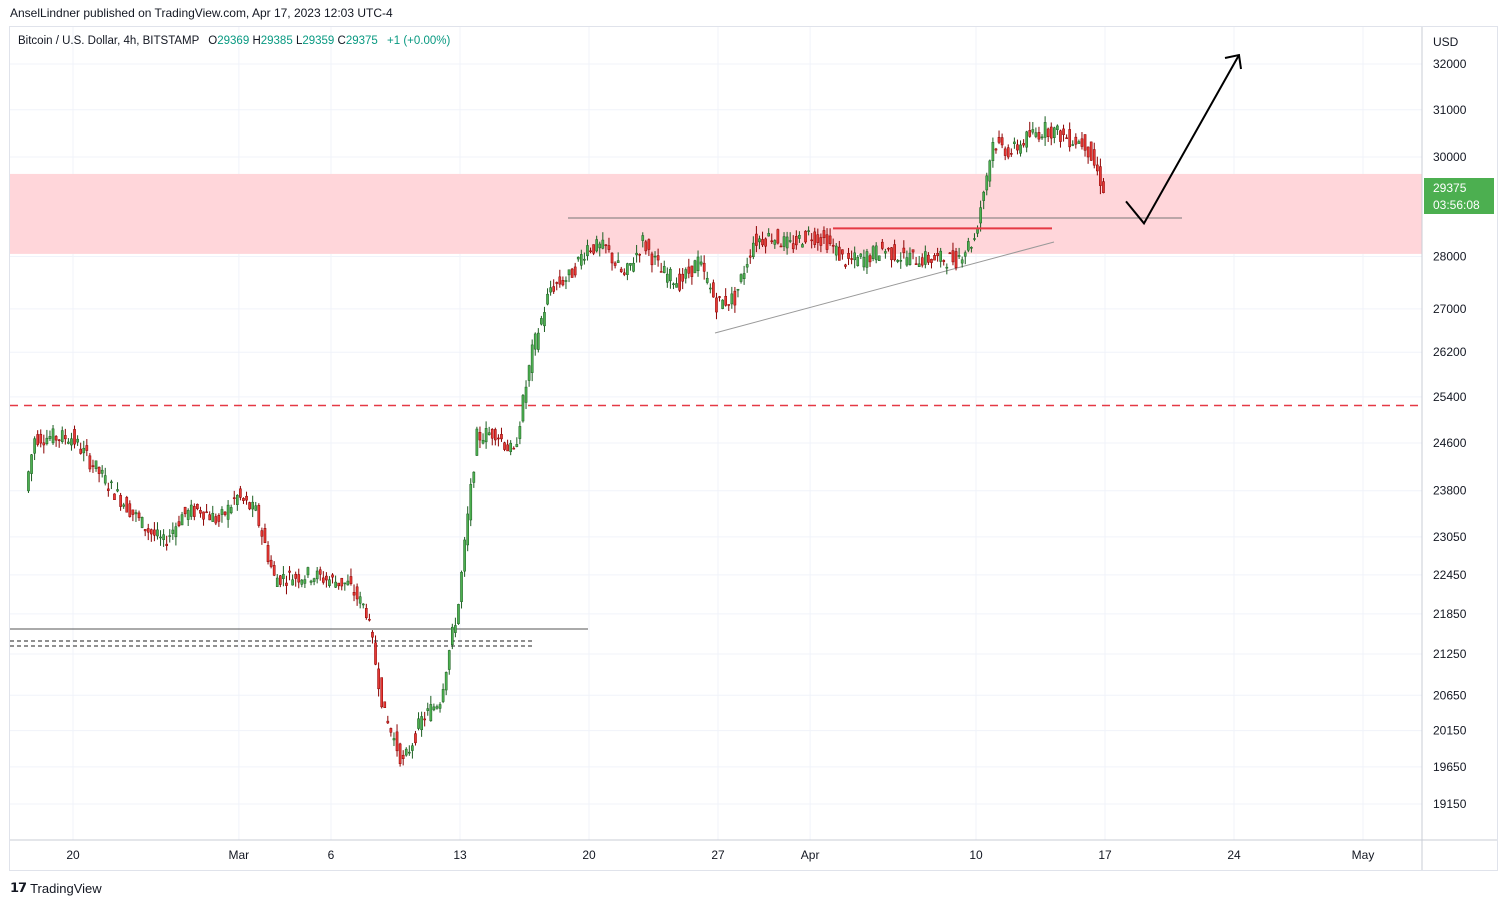  I want to click on footer: 𝟭𝟳 TradingView, so click(56, 888).